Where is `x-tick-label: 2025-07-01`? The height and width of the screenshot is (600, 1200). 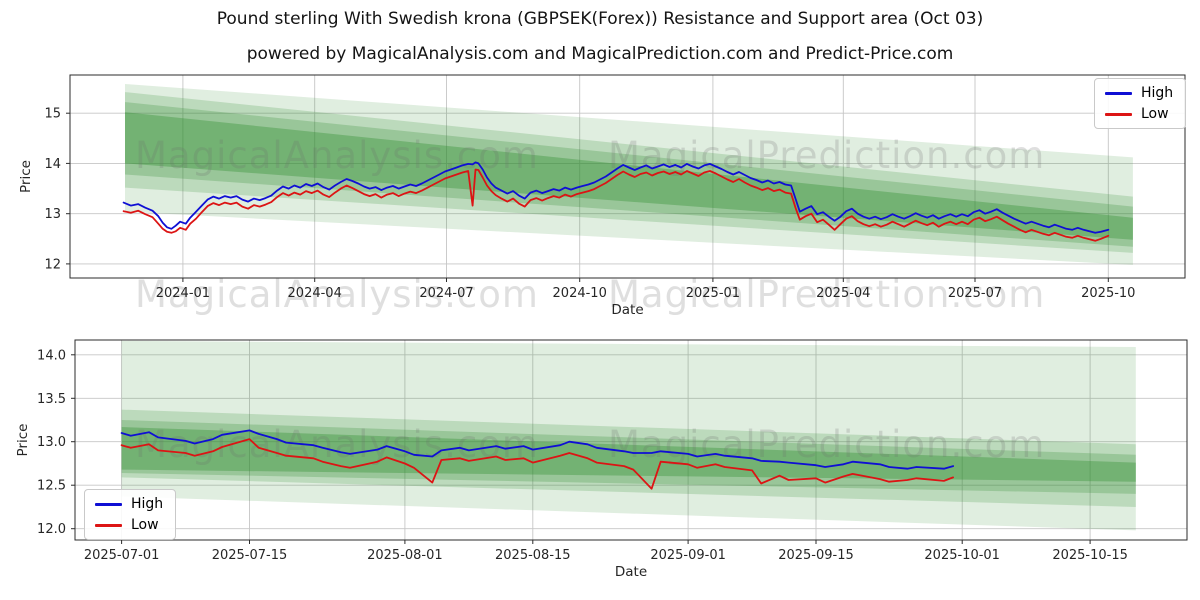
x-tick-label: 2025-07-01 is located at coordinates (122, 555).